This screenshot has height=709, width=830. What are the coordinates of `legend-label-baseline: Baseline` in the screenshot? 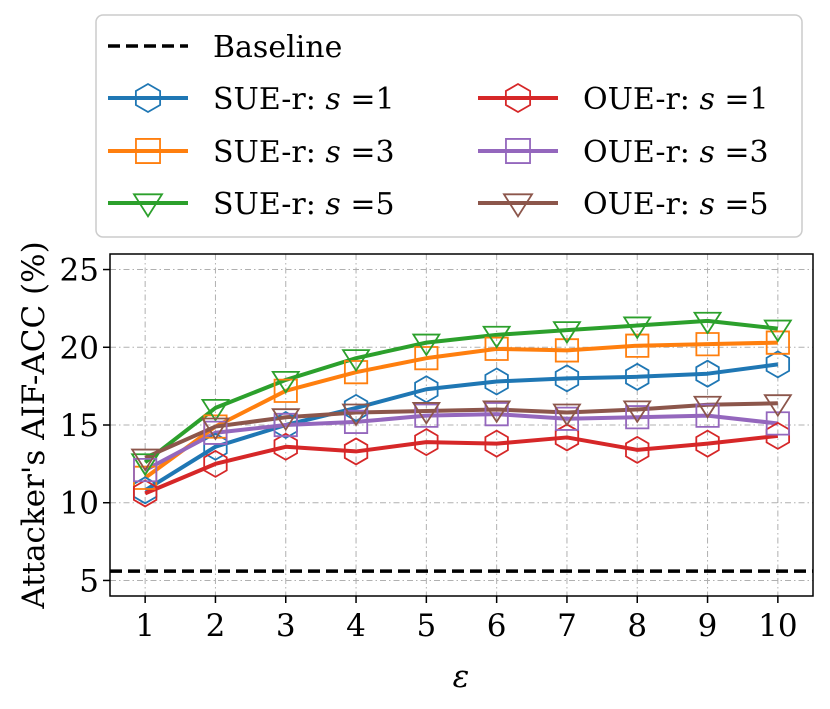 It's located at (277, 47).